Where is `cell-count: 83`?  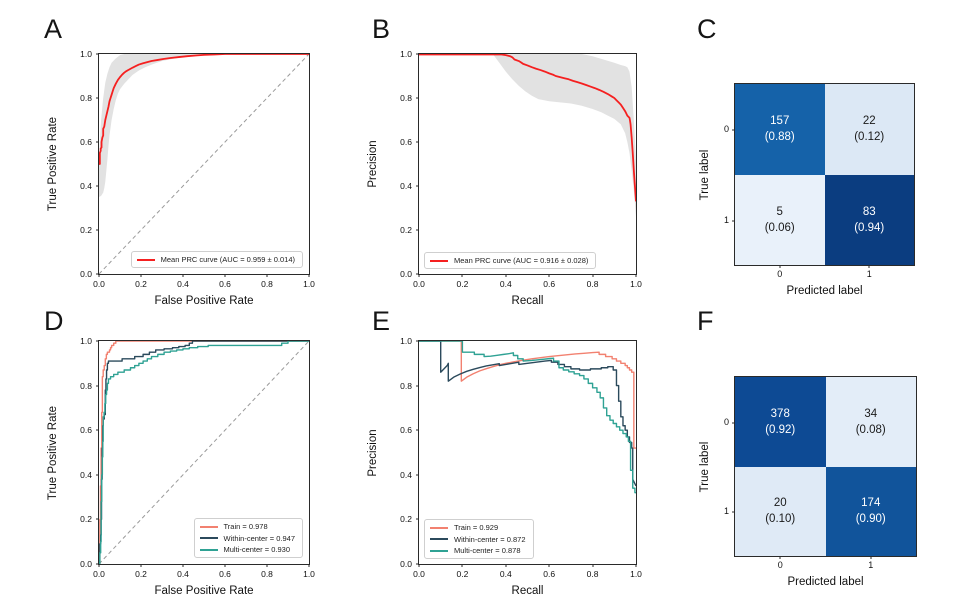
cell-count: 83 is located at coordinates (869, 211).